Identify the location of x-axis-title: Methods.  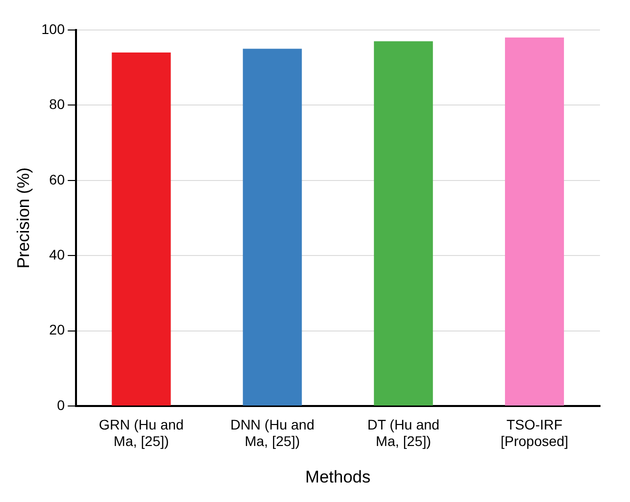
(337, 476).